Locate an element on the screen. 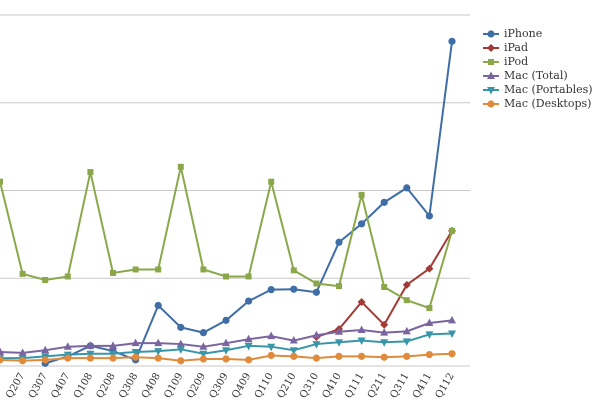 This screenshot has height=413, width=593. x-tick-label: Q211 is located at coordinates (377, 385).